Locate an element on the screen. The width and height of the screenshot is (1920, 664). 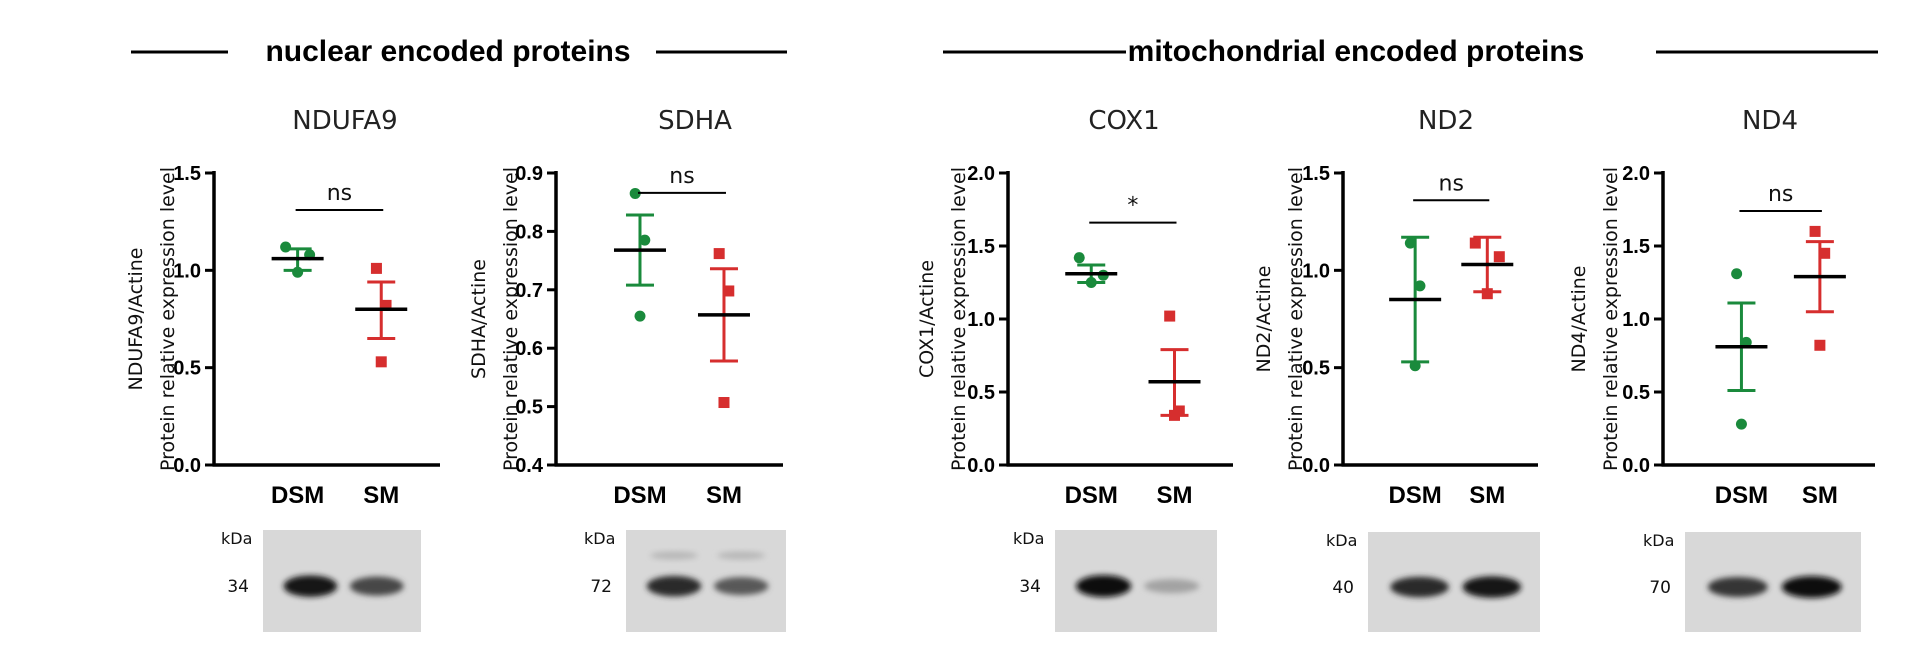
y-axis-label-ratio: SDHA/Actine is located at coordinates (479, 319).